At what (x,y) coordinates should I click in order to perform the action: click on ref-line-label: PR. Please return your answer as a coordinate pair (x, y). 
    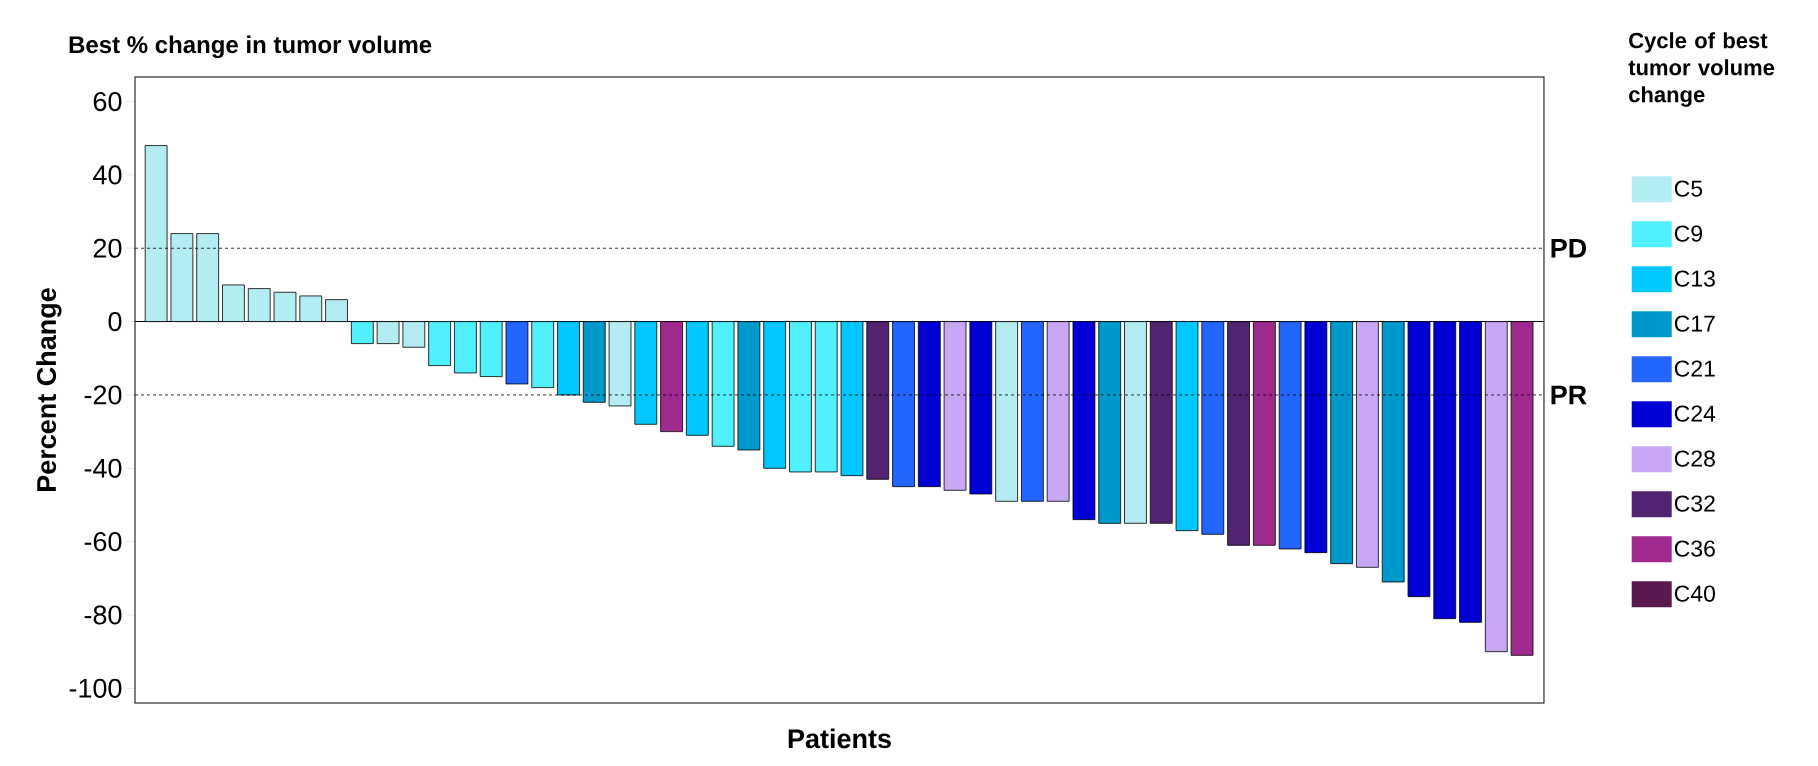
    Looking at the image, I should click on (1569, 395).